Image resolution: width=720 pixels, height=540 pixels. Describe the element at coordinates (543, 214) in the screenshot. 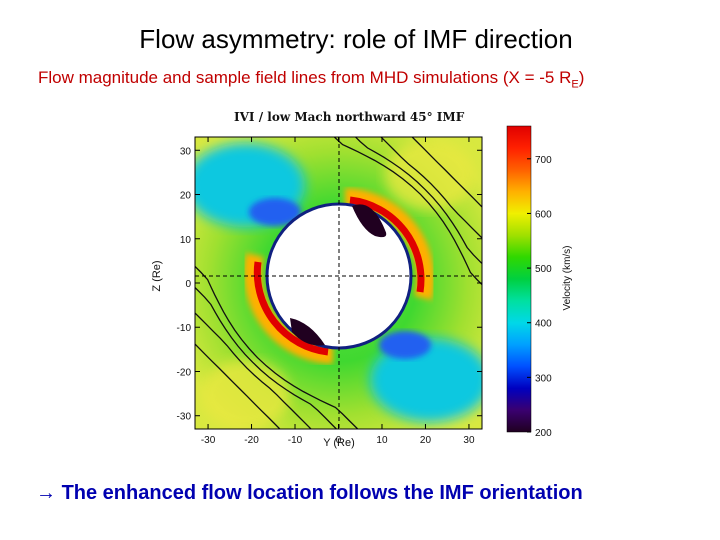

I see `colorbar-tick-label: 600` at that location.